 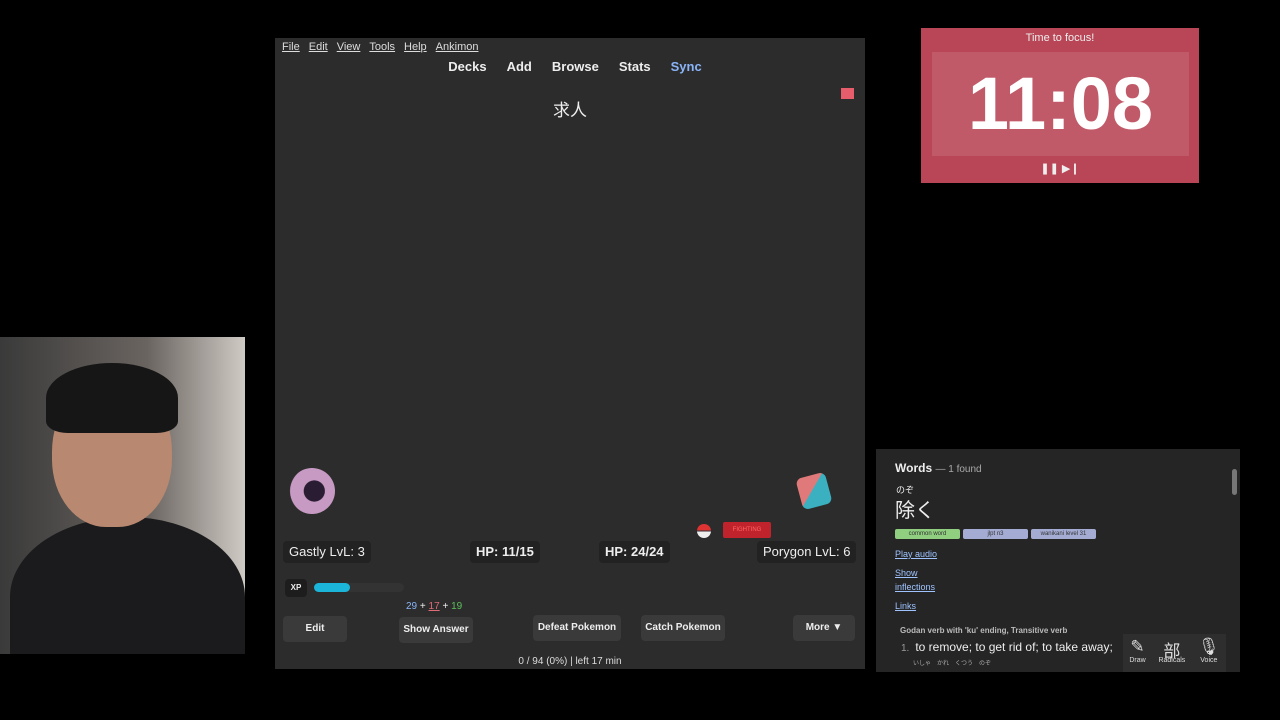 What do you see at coordinates (1209, 646) in the screenshot?
I see `microphone-icon: 🎙` at bounding box center [1209, 646].